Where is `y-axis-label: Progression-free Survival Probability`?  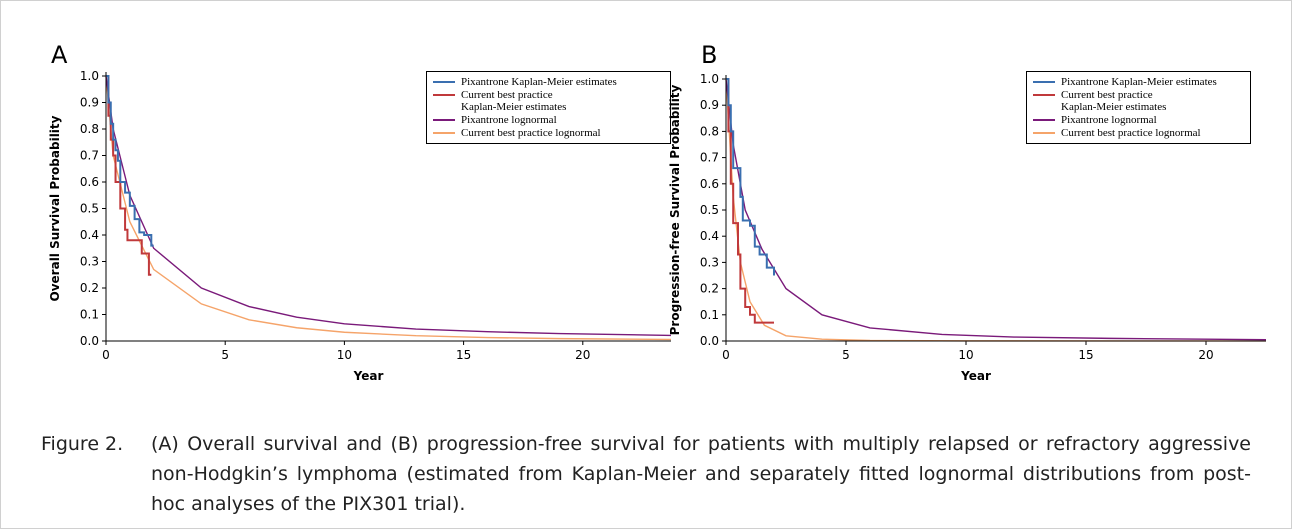 y-axis-label: Progression-free Survival Probability is located at coordinates (675, 209).